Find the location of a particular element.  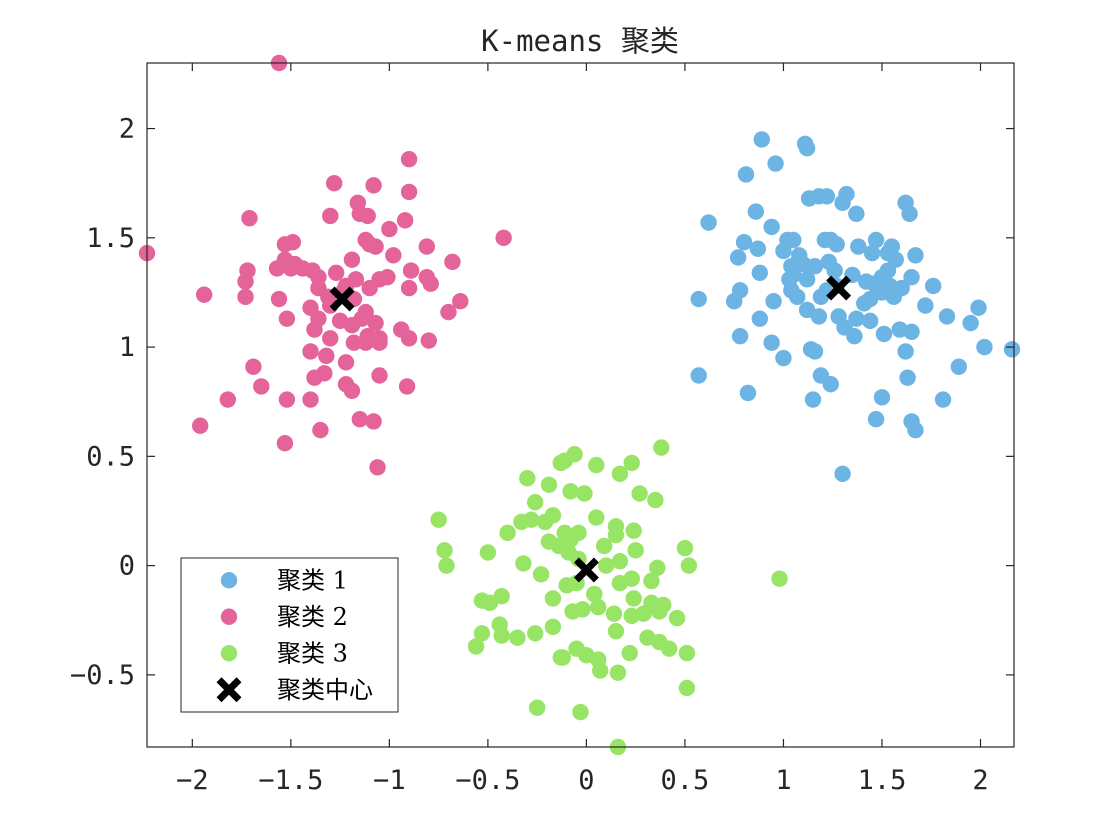

y-tick-label: 0 is located at coordinates (127, 566).